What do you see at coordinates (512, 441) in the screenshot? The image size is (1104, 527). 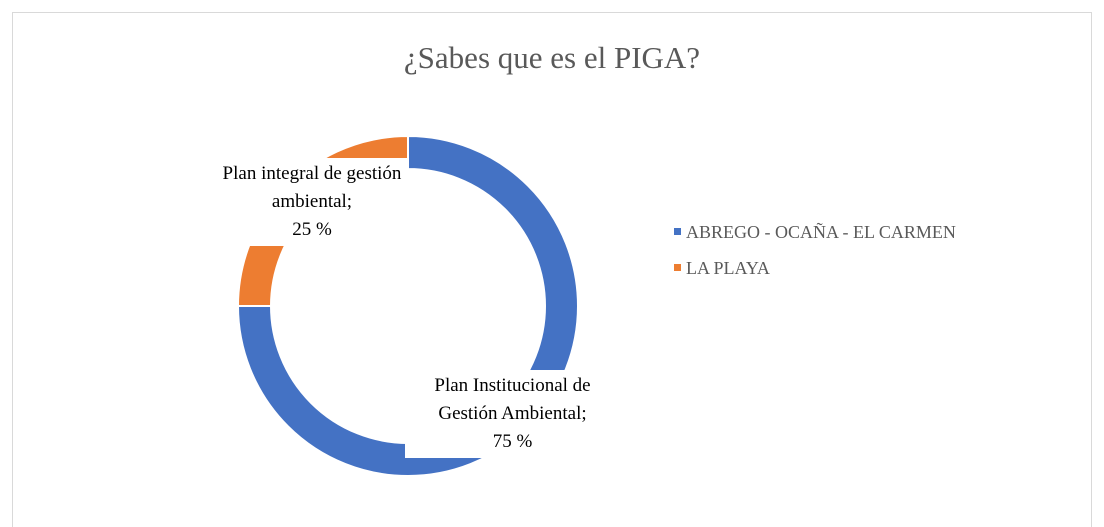 I see `data-label-value: 75 %` at bounding box center [512, 441].